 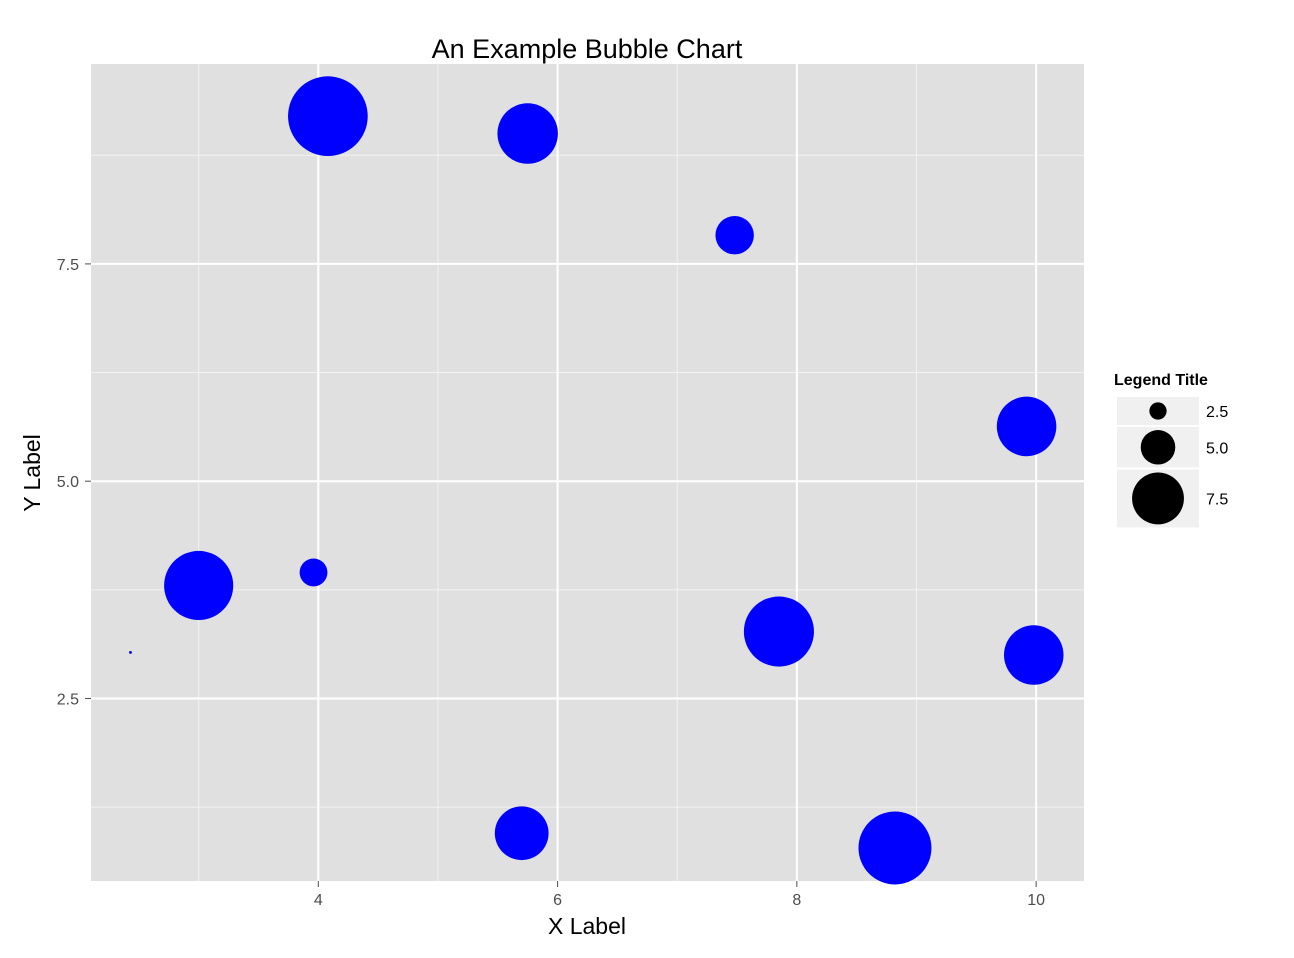 What do you see at coordinates (1217, 448) in the screenshot?
I see `legend-label: 5.0` at bounding box center [1217, 448].